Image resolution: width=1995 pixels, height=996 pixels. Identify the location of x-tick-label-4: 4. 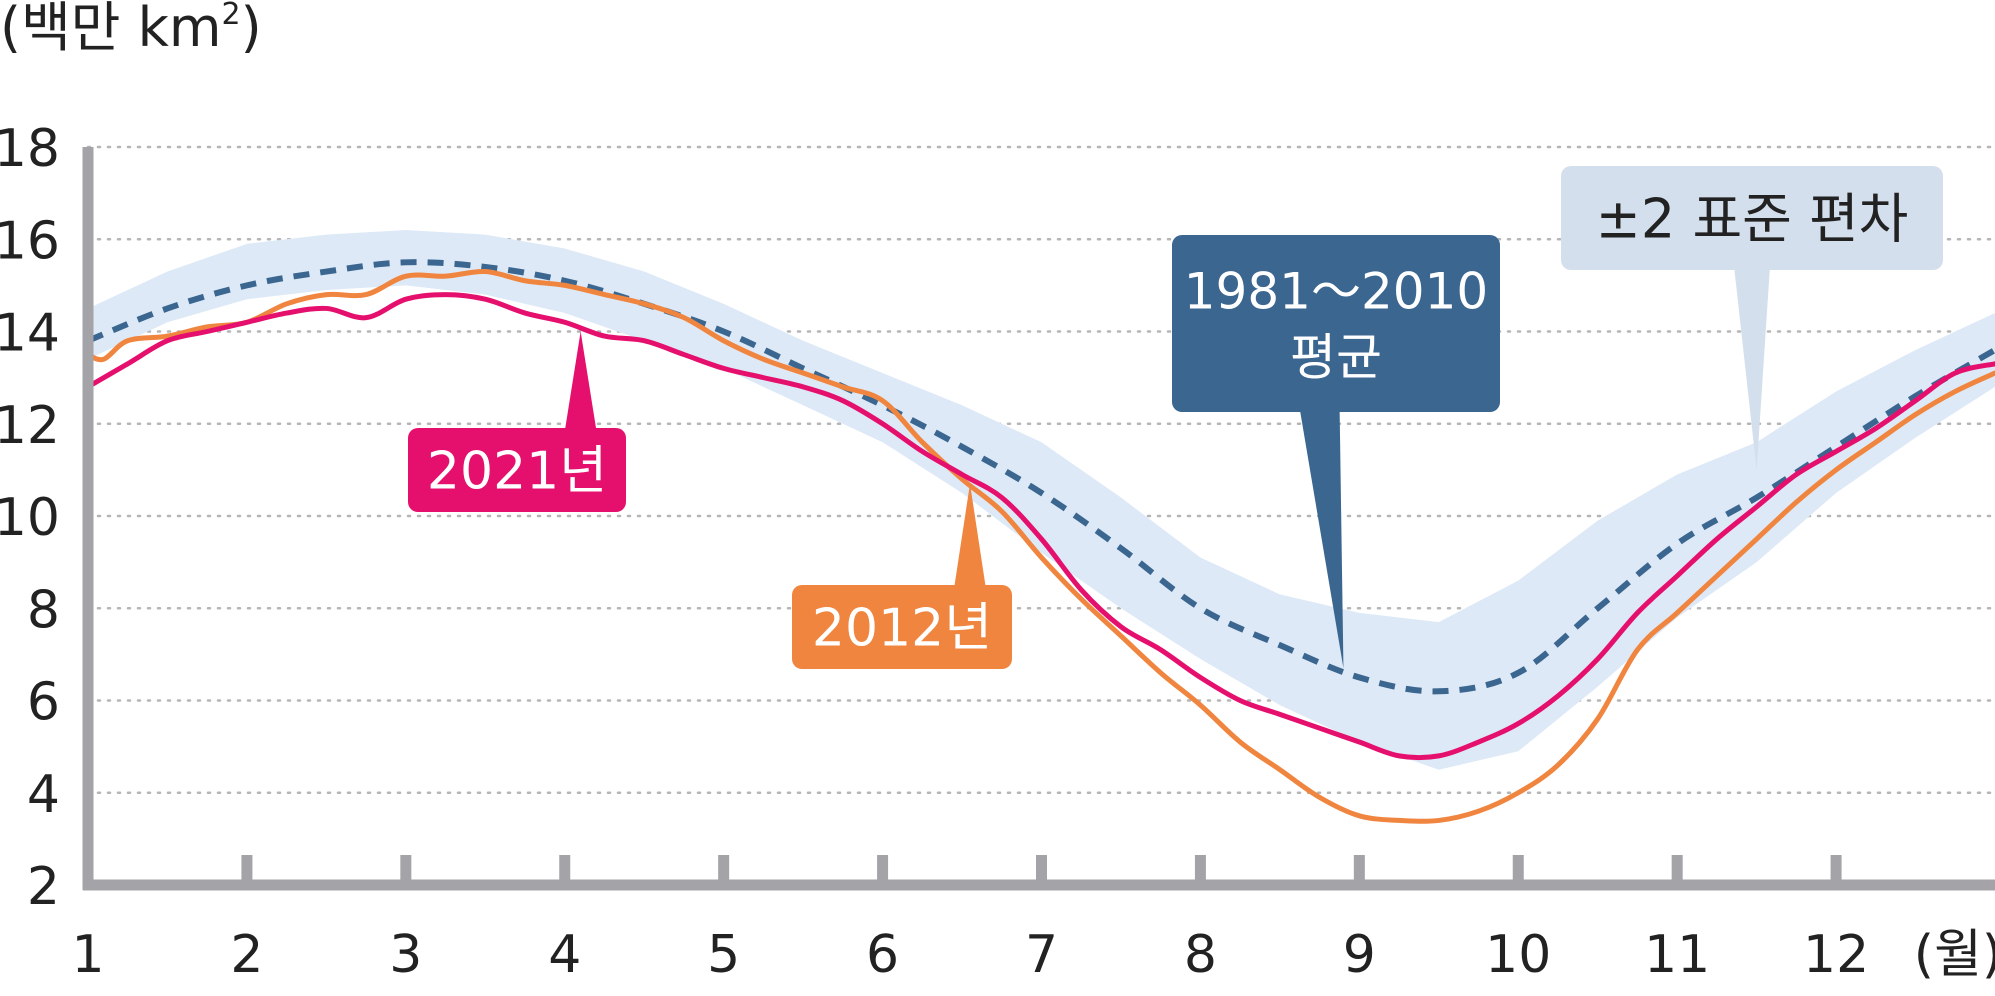
(564, 955).